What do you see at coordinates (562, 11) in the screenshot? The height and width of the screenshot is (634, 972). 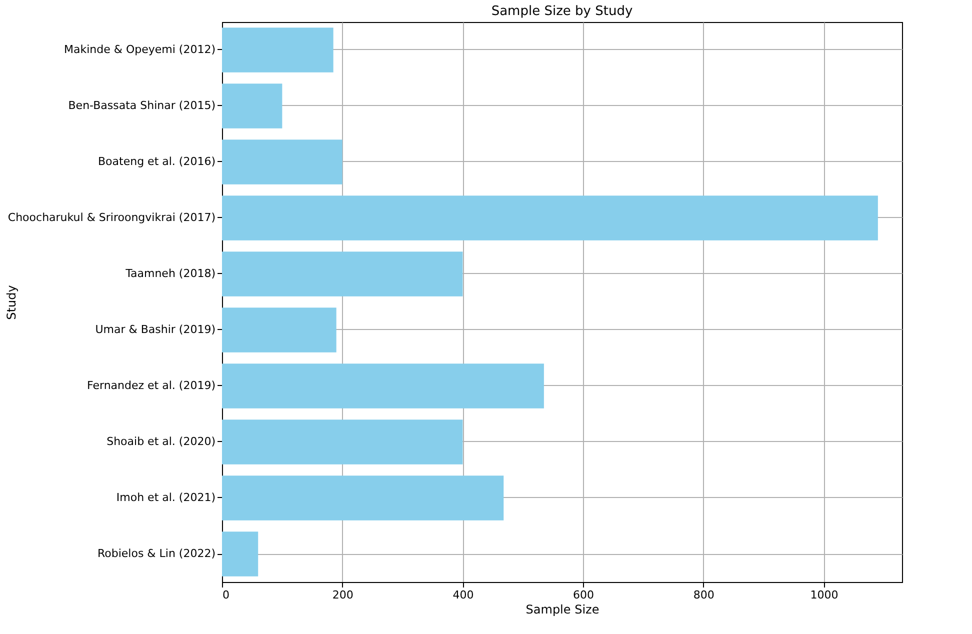 I see `chart-title: Sample Size by Study` at bounding box center [562, 11].